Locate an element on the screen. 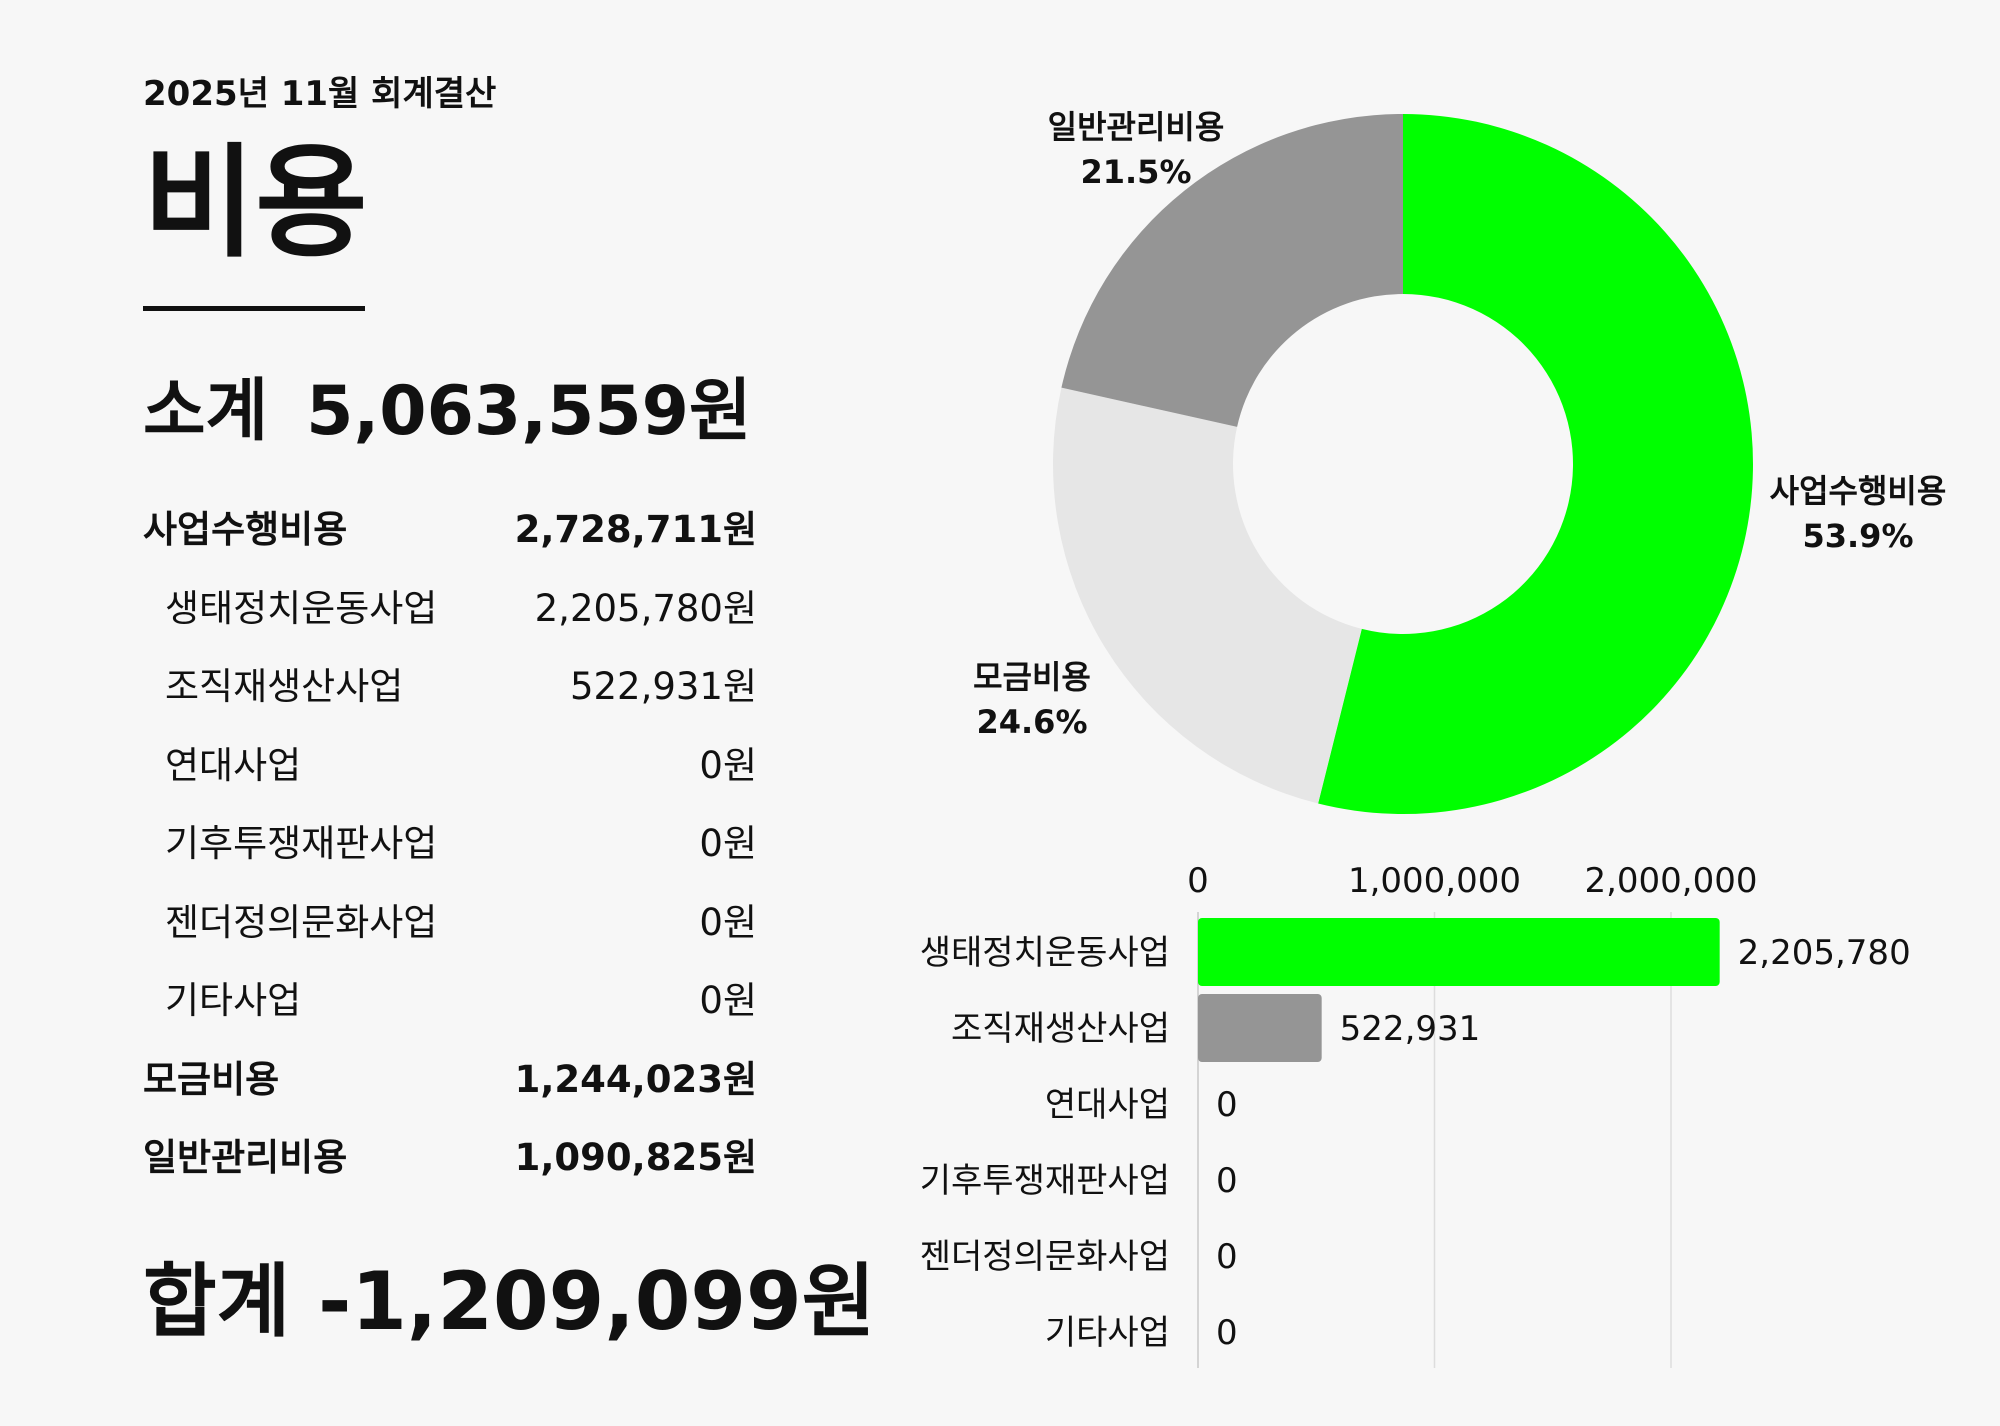  bar-category-label: 기후투쟁재판사업 is located at coordinates (1045, 1181).